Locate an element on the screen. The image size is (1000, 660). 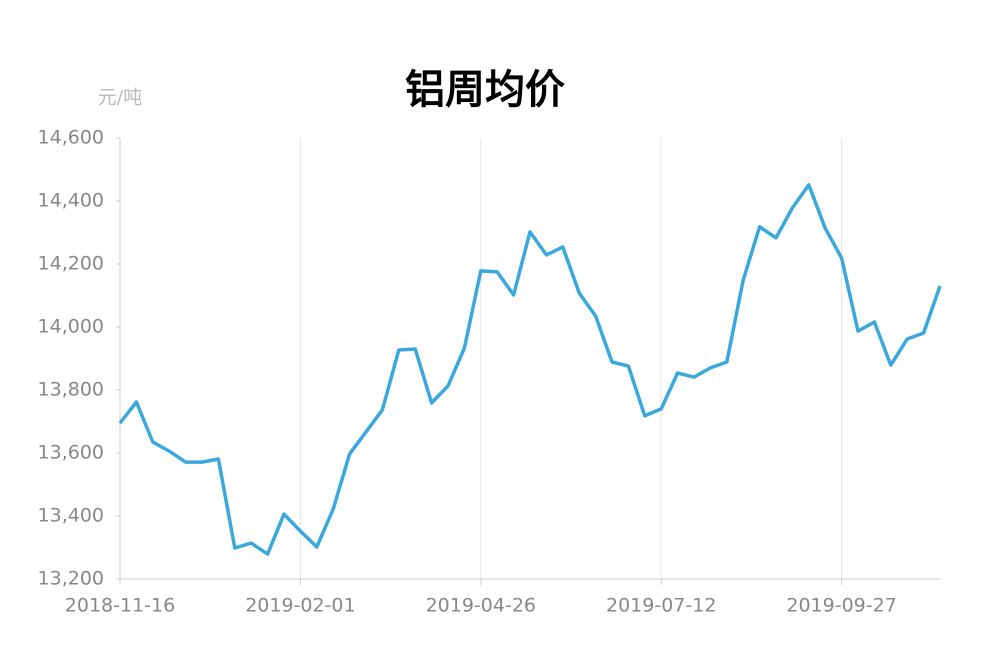
y-tick-label: 14,600 is located at coordinates (71, 138).